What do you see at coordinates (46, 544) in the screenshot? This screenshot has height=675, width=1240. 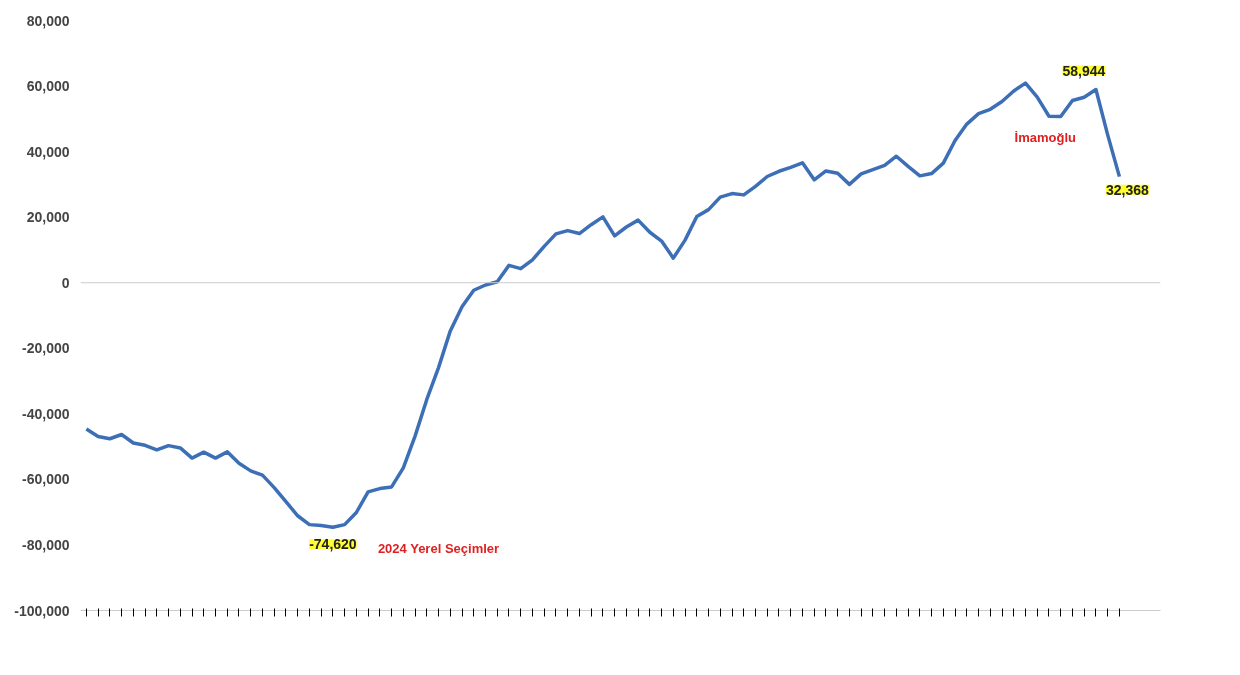 I see `y-tick-label: -80,000` at bounding box center [46, 544].